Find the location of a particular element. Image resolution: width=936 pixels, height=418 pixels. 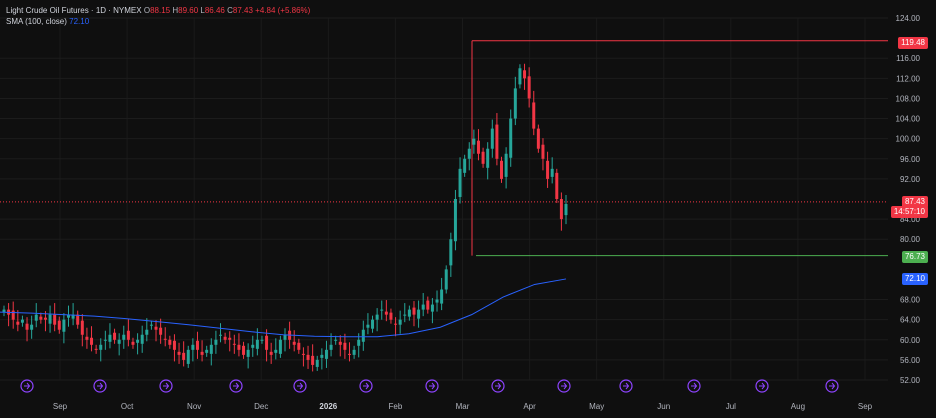

close-value: 87.43 is located at coordinates (242, 10).